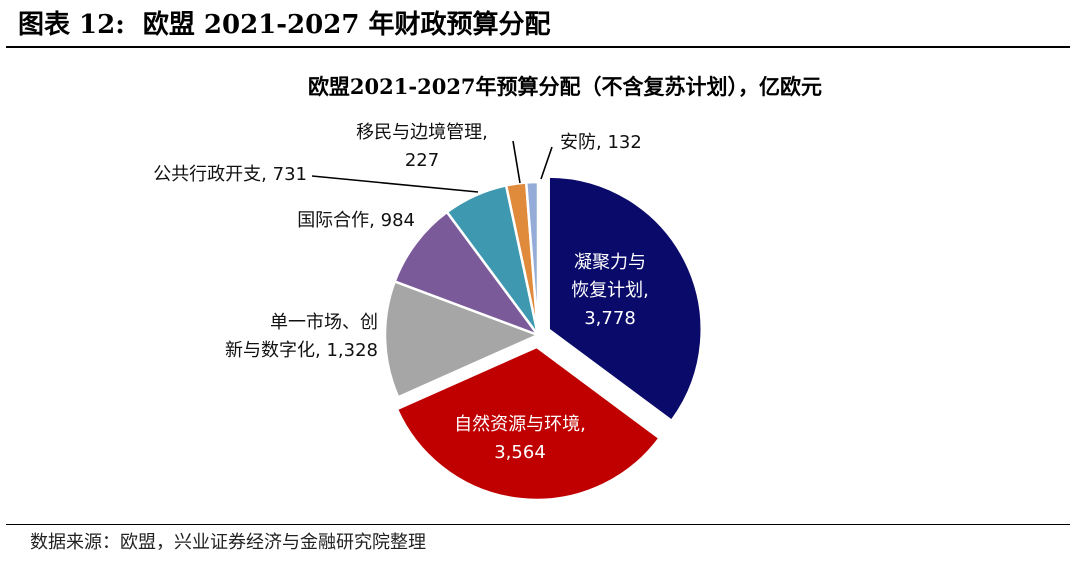  Describe the element at coordinates (324, 322) in the screenshot. I see `slice-label-3: 单一市场、创` at that location.